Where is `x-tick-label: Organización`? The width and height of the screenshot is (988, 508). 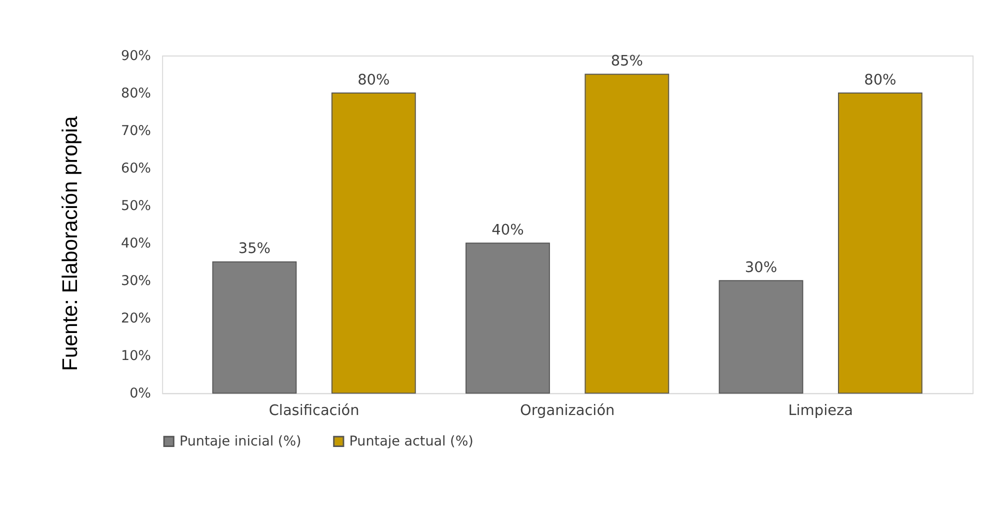
x-tick-label: Organización is located at coordinates (567, 410).